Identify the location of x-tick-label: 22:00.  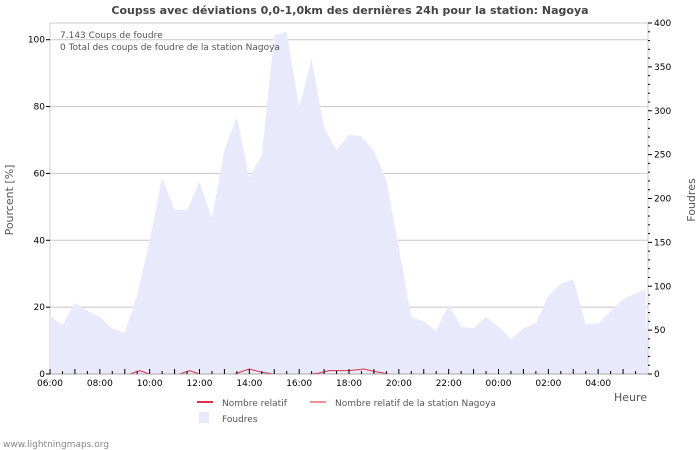
(449, 384).